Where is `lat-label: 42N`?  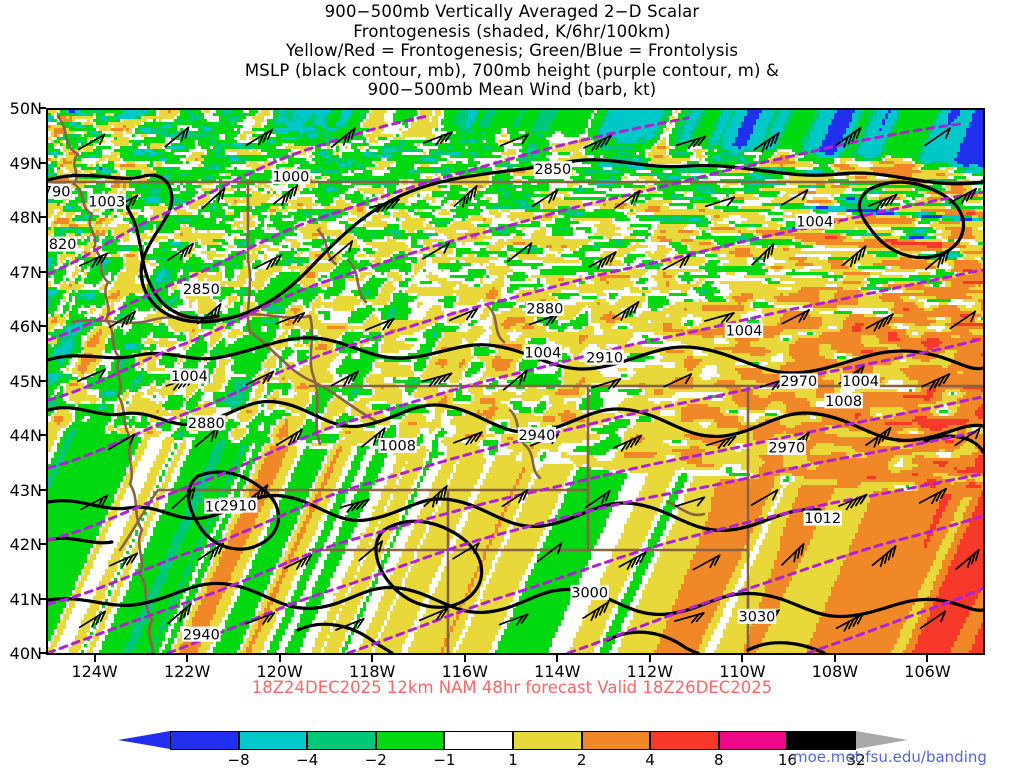
lat-label: 42N is located at coordinates (21, 544).